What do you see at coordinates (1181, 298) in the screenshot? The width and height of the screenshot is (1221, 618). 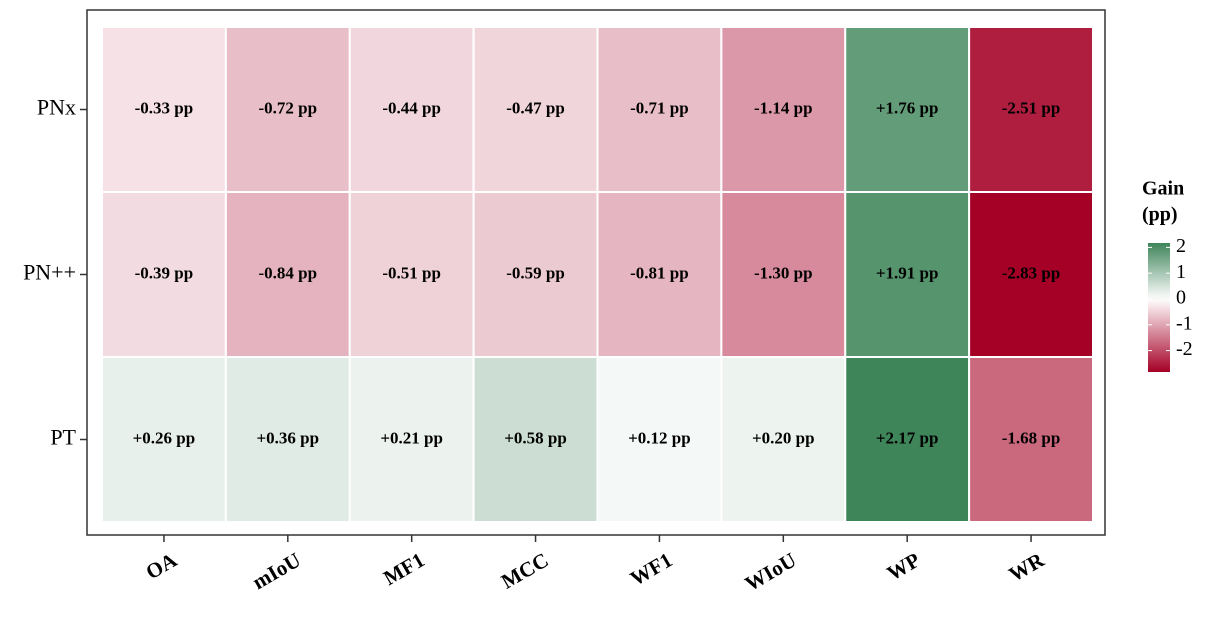 I see `legend-tick-label: 0` at bounding box center [1181, 298].